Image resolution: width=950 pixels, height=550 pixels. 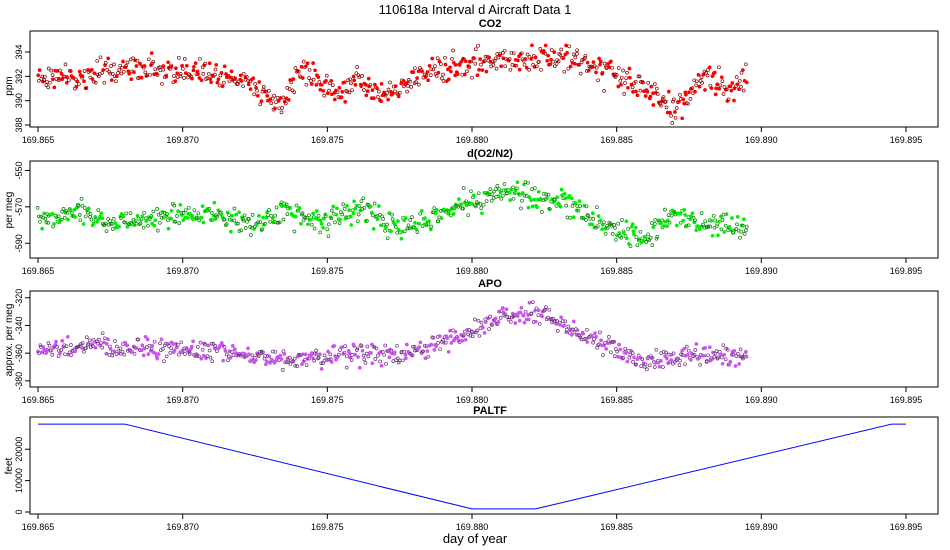 What do you see at coordinates (472, 527) in the screenshot?
I see `x-tick-label: 169.880` at bounding box center [472, 527].